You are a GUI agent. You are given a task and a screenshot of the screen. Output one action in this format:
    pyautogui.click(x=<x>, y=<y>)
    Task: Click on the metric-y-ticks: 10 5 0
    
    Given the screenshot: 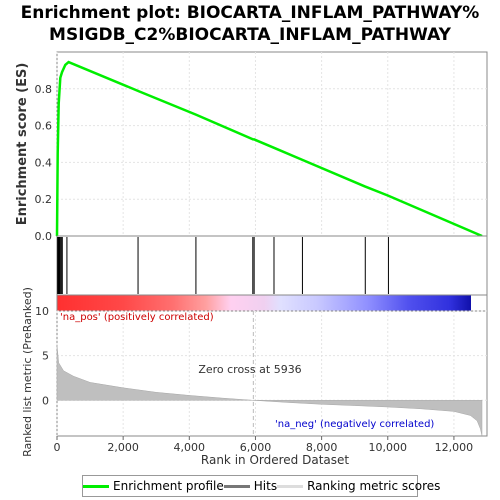 What is the action you would take?
    pyautogui.click(x=42, y=356)
    